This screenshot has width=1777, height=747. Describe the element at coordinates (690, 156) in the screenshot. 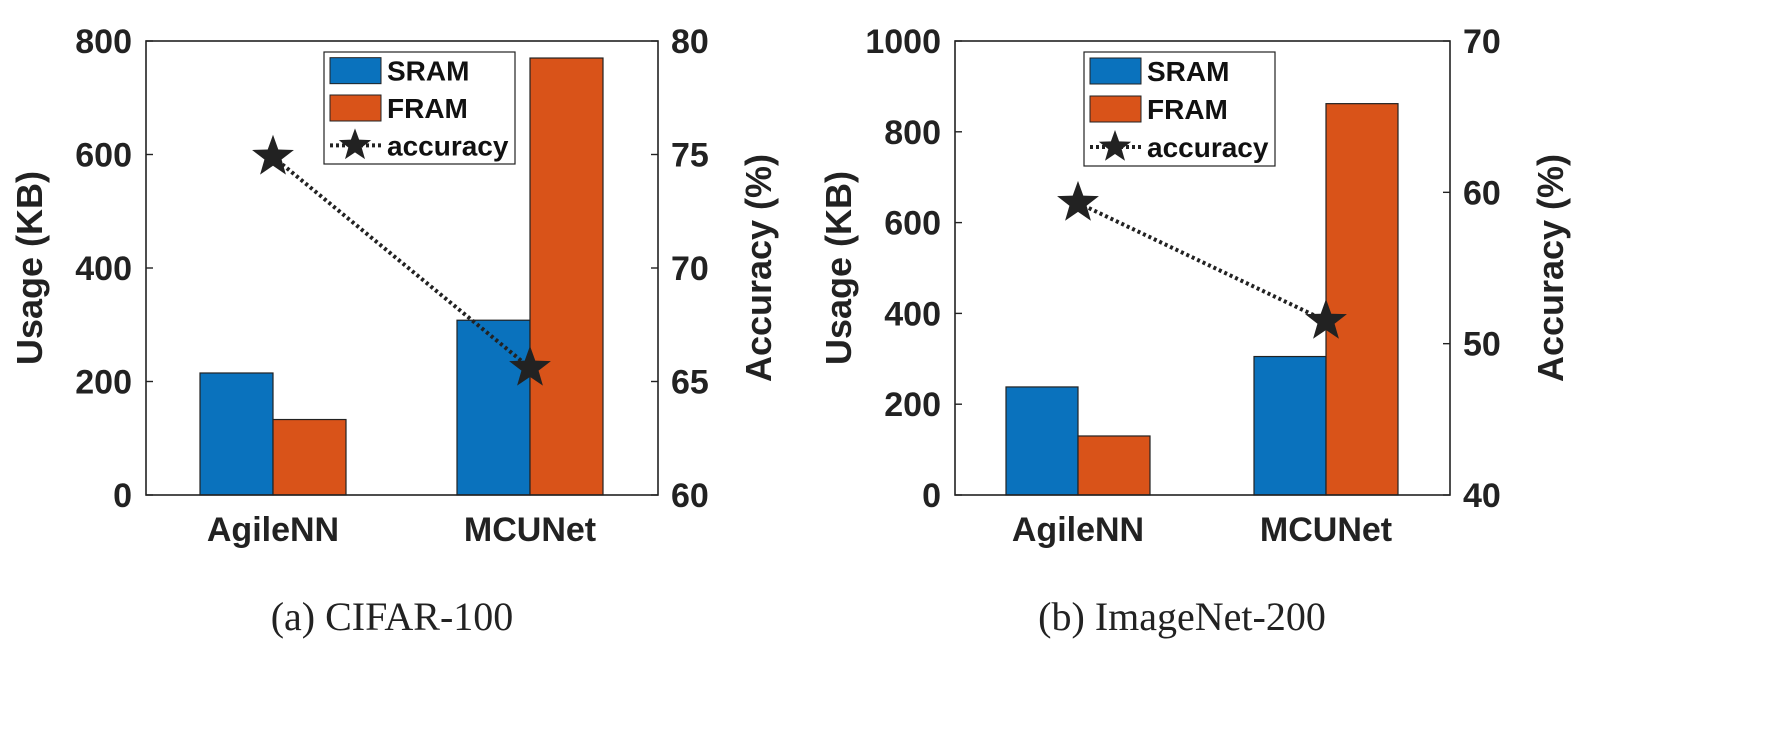

I see `y2-tick-label: 75` at that location.